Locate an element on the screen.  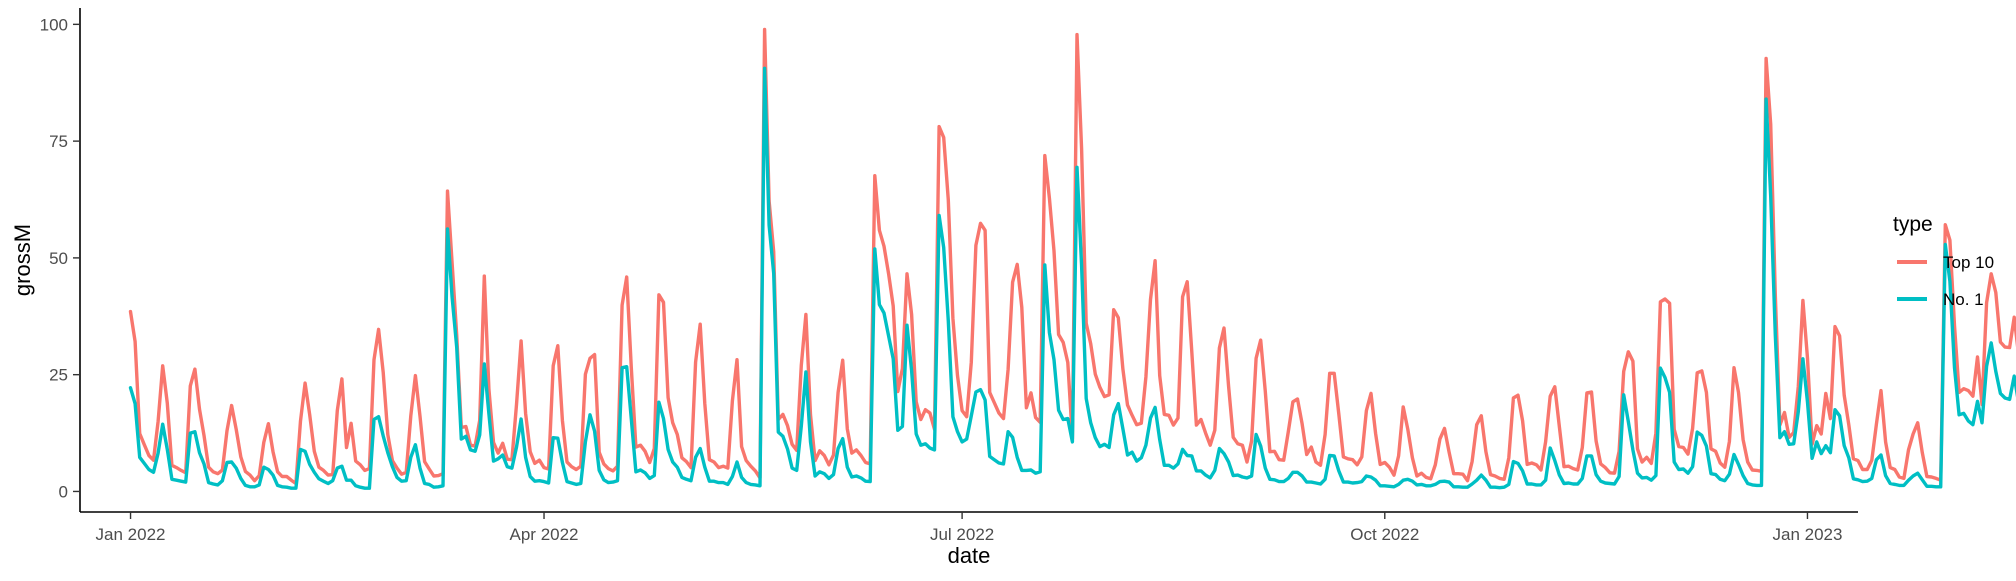
legend-title: type is located at coordinates (1913, 224).